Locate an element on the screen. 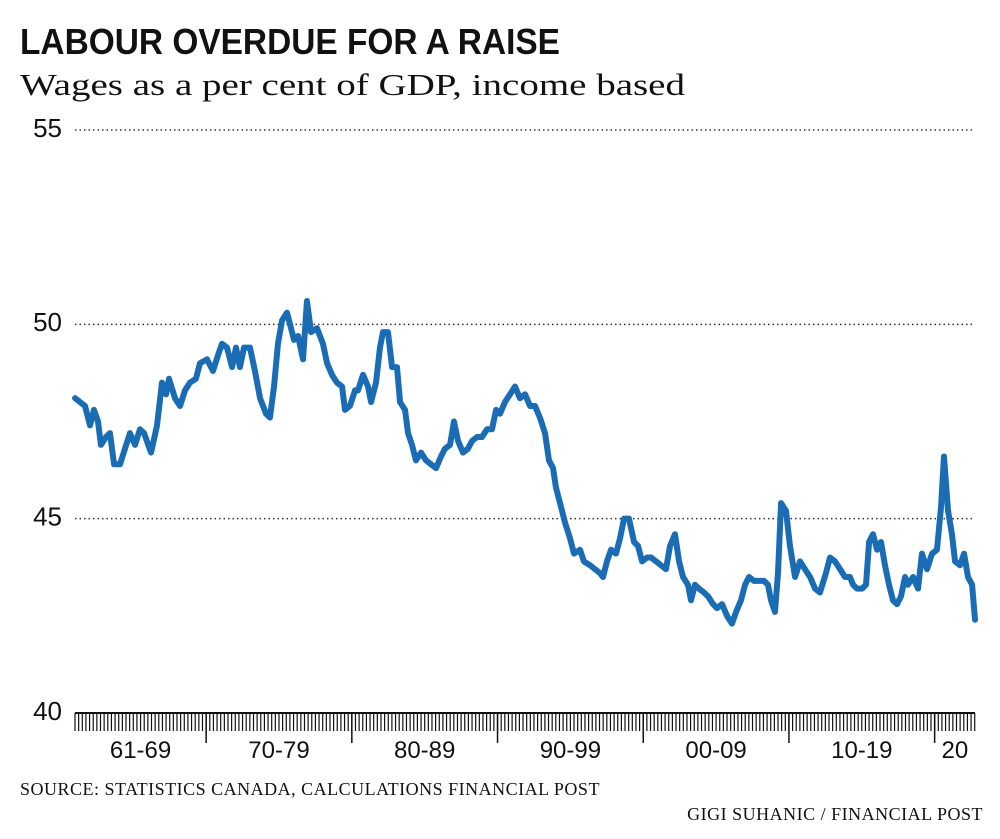 The height and width of the screenshot is (839, 1000). x-band-label: 90-99 is located at coordinates (570, 750).